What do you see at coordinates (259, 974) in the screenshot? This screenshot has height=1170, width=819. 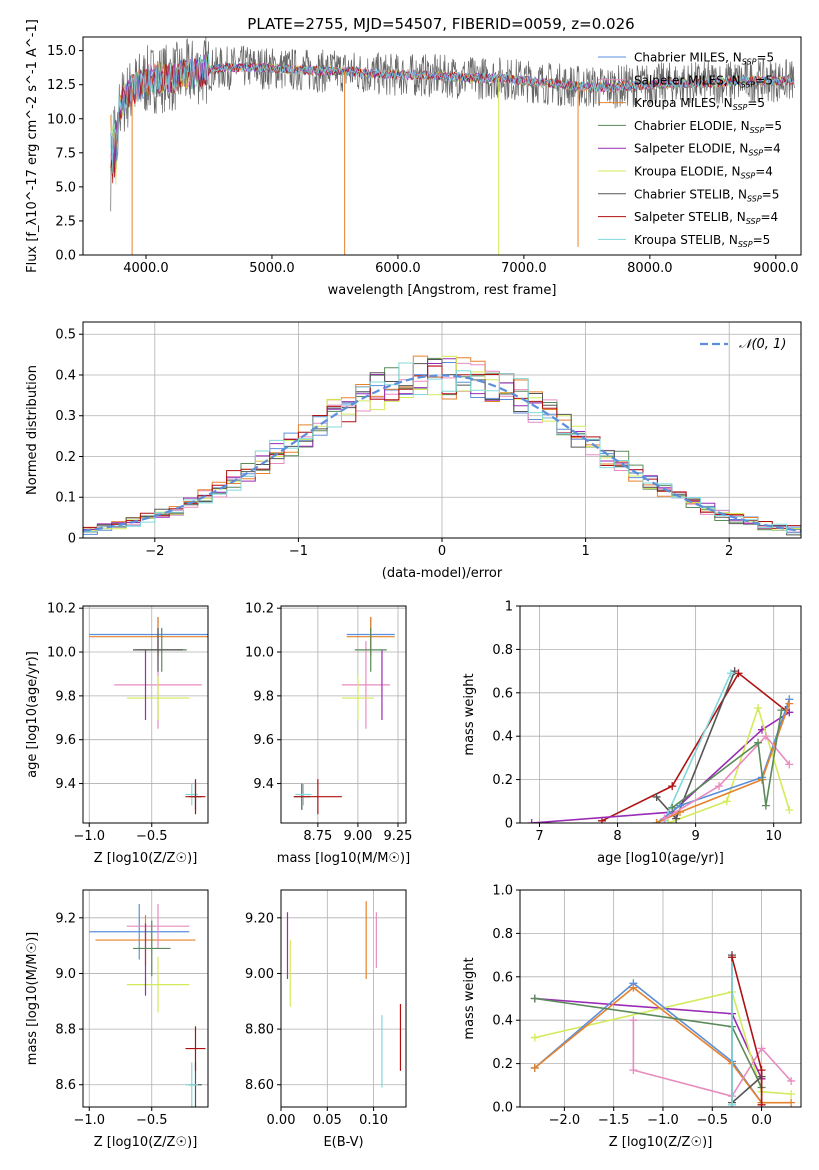 I see `y-tick-label: 9.00` at bounding box center [259, 974].